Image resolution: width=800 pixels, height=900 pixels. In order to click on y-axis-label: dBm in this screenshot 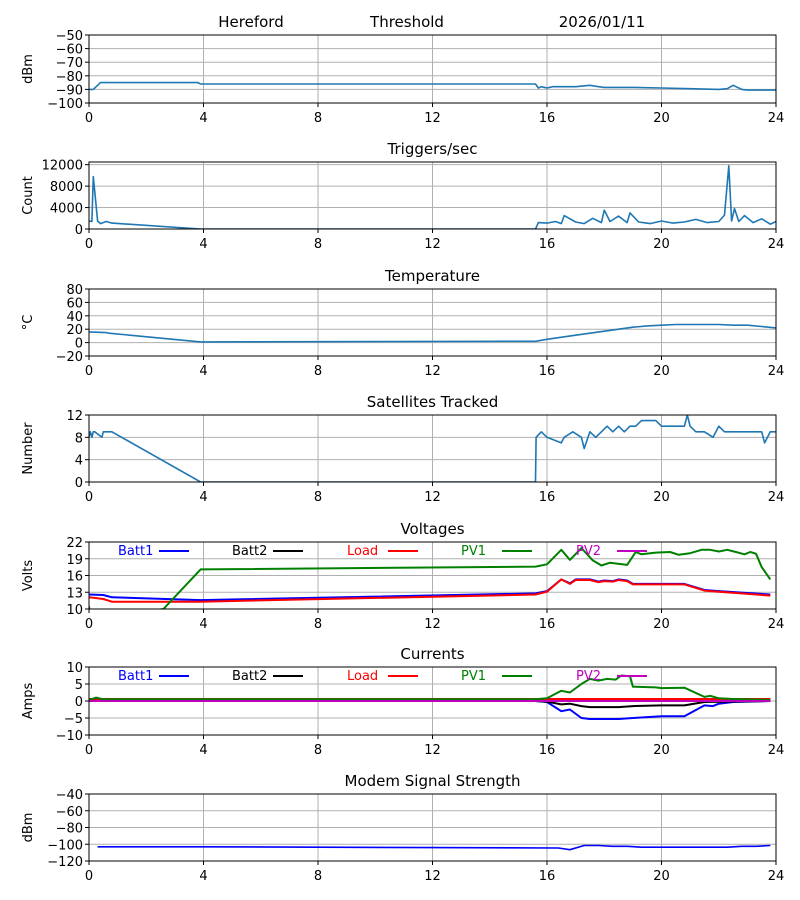, I will do `click(28, 69)`.